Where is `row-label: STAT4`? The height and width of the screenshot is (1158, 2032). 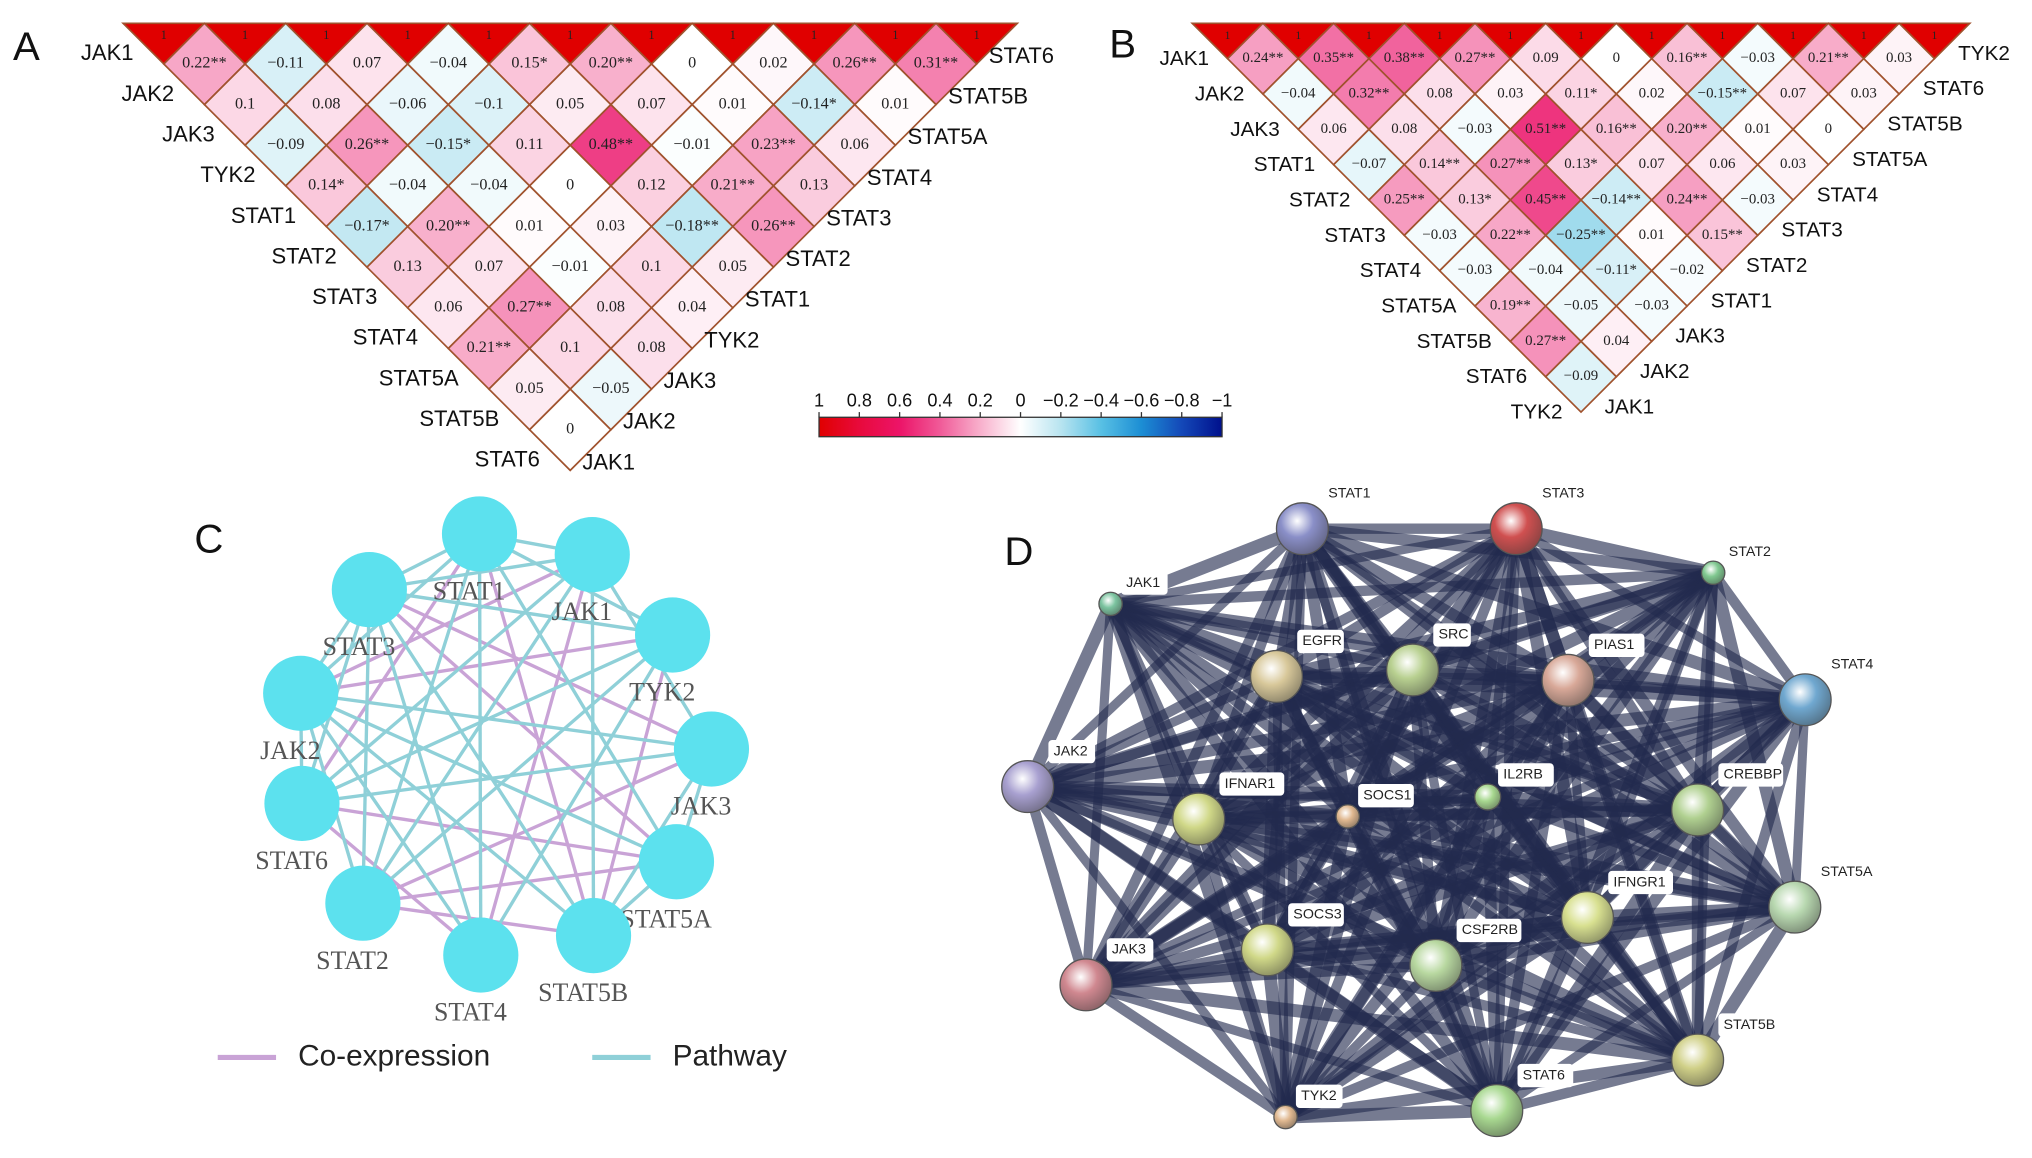
row-label: STAT4 is located at coordinates (385, 337).